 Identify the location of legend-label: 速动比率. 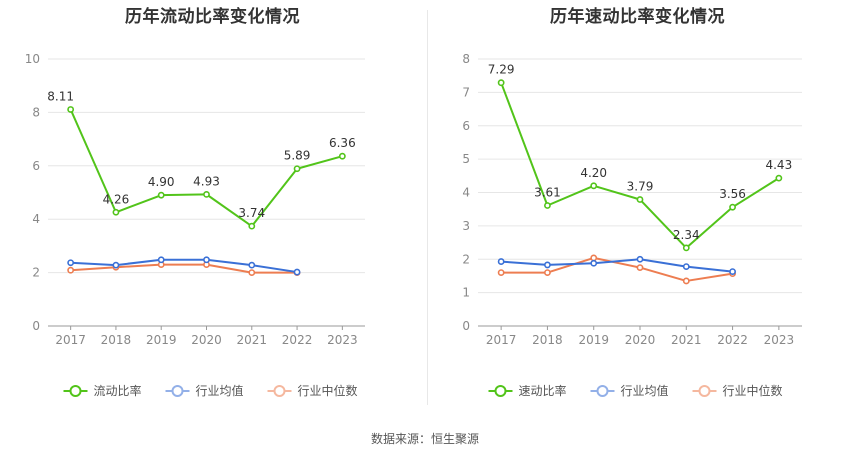
(543, 390).